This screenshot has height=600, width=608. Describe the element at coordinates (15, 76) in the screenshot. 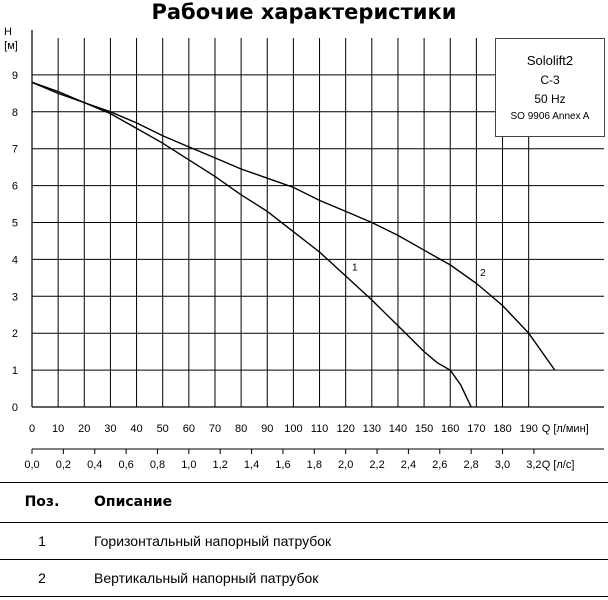

I see `y-tick-label: 9` at that location.